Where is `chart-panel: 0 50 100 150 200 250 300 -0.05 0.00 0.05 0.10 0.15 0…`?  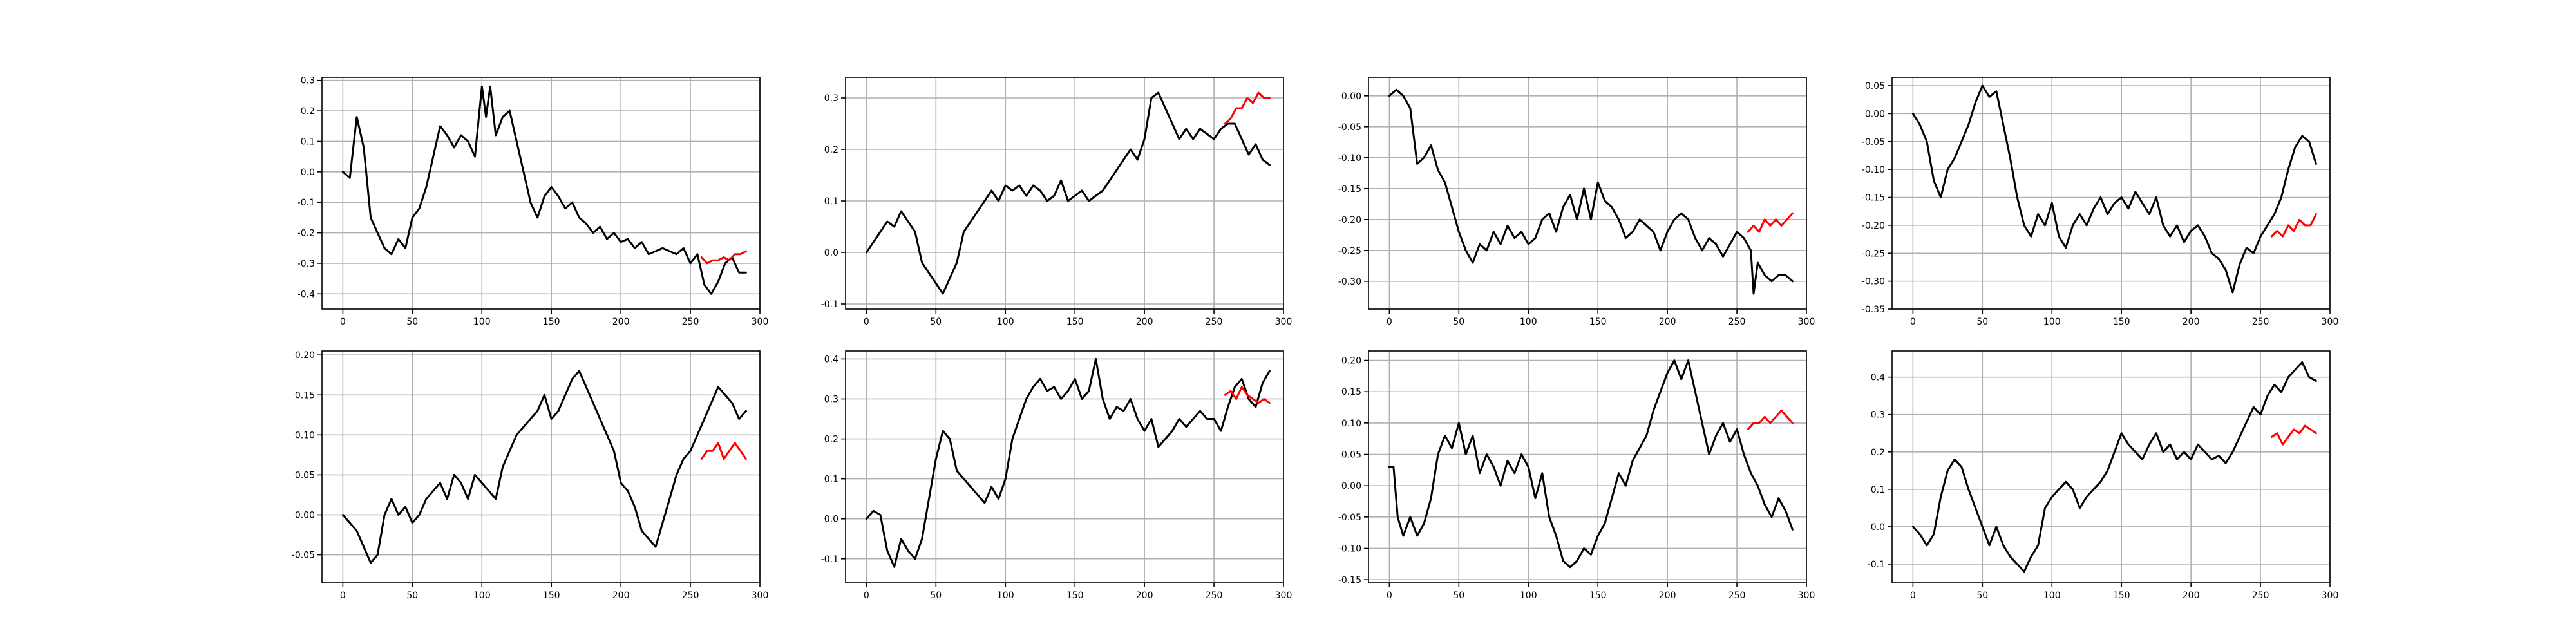
chart-panel: 0 50 100 150 200 250 300 -0.05 0.00 0.05 0.10 0.15 0… is located at coordinates (530, 476).